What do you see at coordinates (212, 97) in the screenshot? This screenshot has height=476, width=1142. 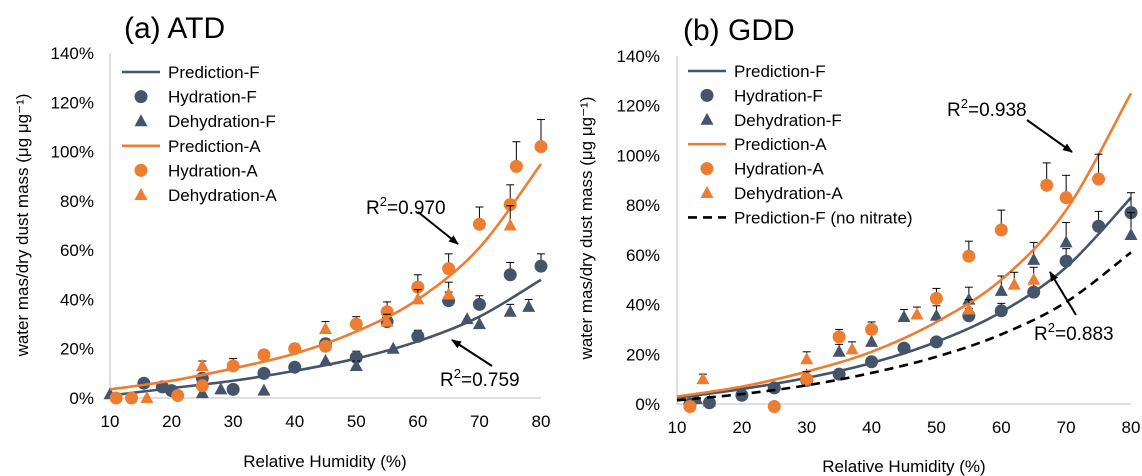 I see `legend-label: Hydration-F` at bounding box center [212, 97].